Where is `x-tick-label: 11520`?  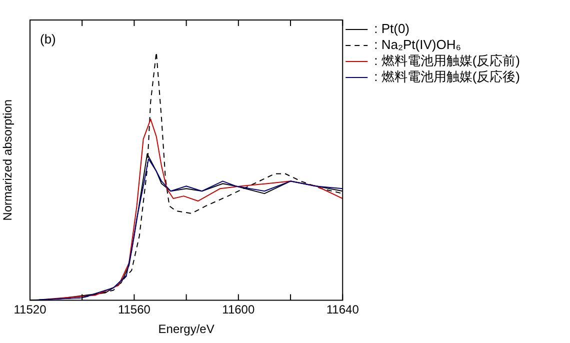 x-tick-label: 11520 is located at coordinates (30, 309).